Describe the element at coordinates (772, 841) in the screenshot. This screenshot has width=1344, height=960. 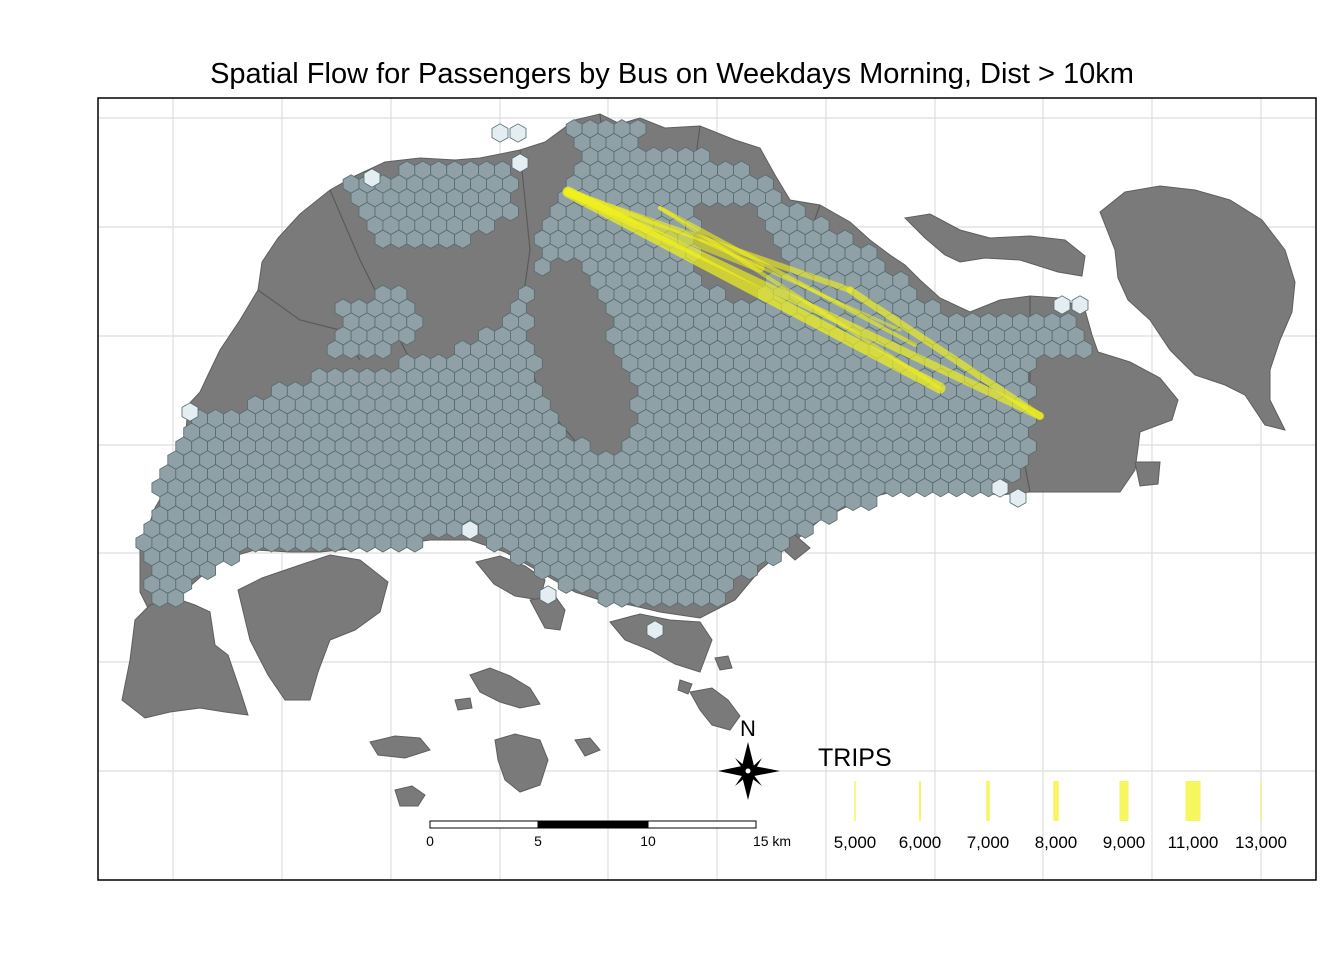
I see `scale-tick-15km: 15 km` at that location.